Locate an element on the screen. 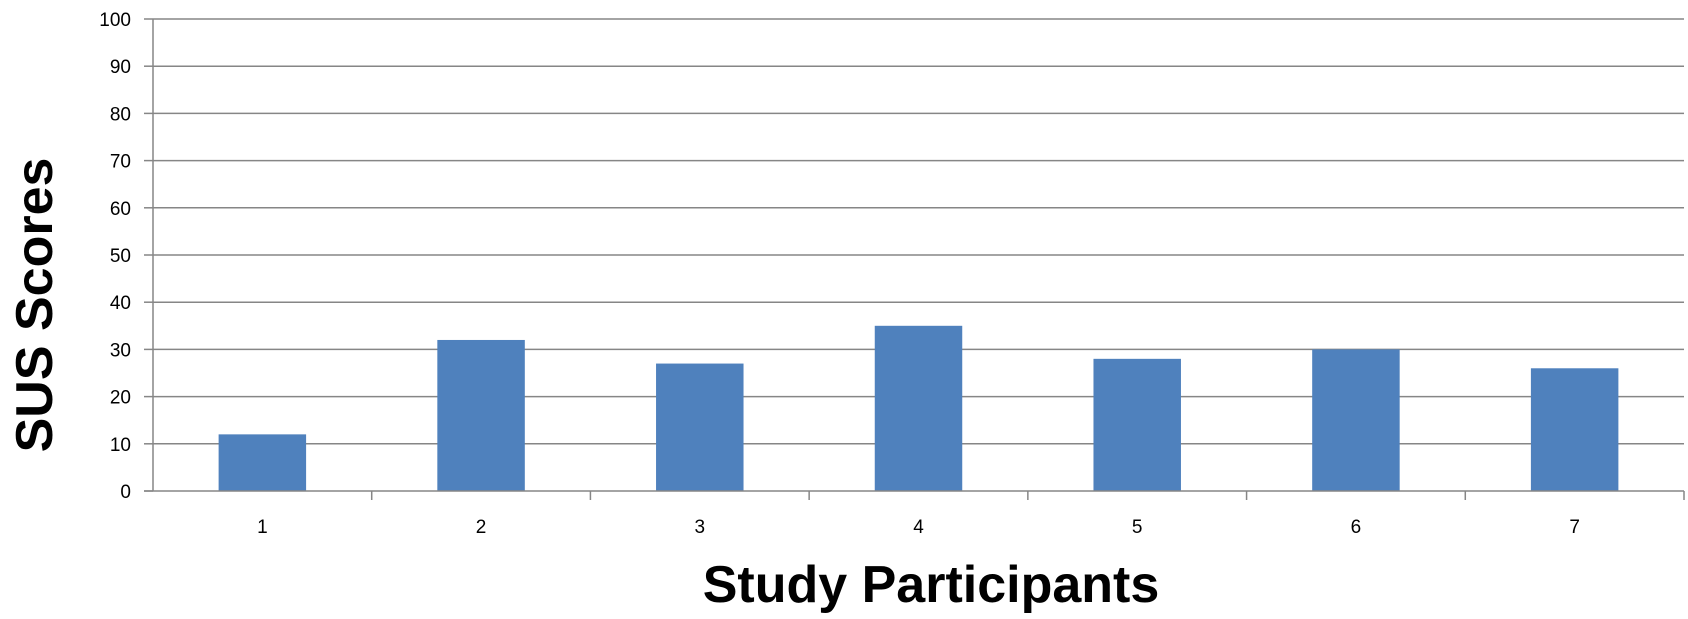 This screenshot has height=619, width=1688. y-tick-label-30: 30 is located at coordinates (120, 350).